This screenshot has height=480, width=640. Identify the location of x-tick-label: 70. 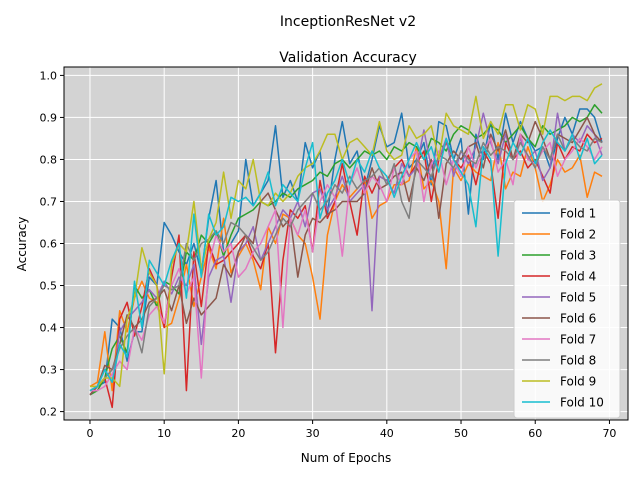
(609, 433).